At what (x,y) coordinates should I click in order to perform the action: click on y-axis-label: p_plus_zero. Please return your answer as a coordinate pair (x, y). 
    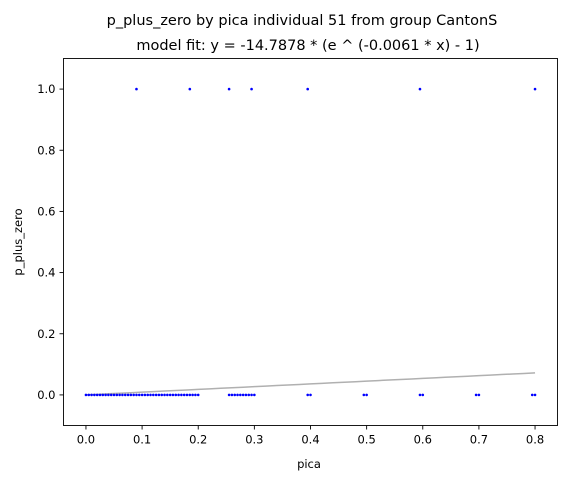
    Looking at the image, I should click on (18, 241).